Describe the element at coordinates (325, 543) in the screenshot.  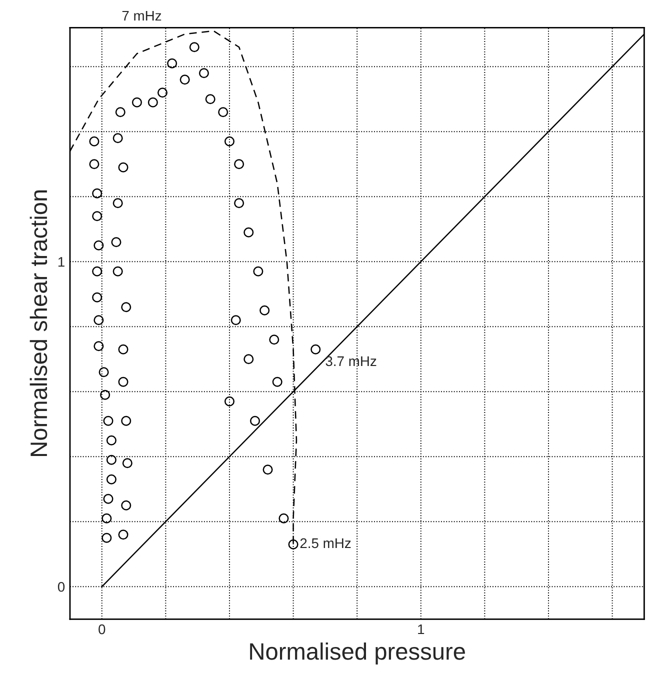
I see `annotation: 2.5 mHz` at that location.